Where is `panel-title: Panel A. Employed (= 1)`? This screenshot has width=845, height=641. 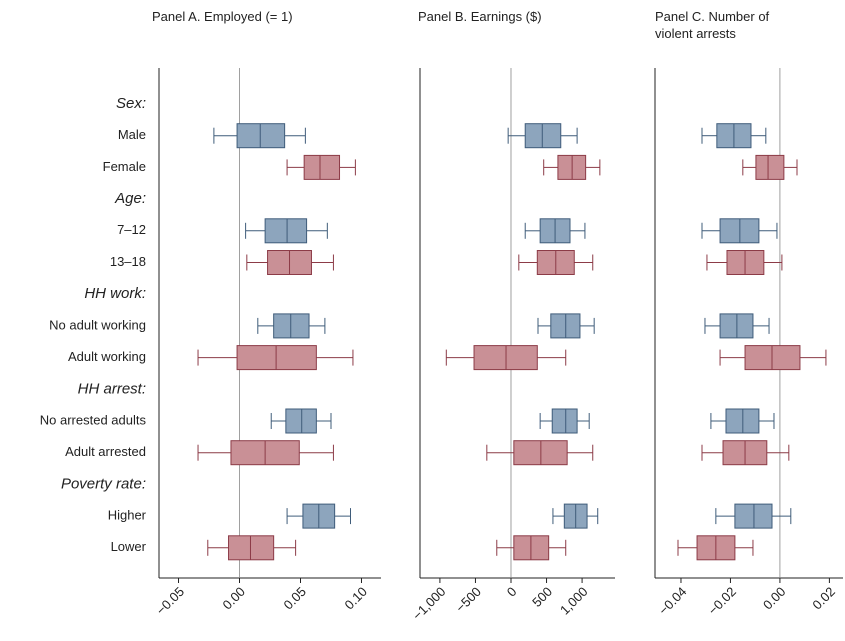
panel-title: Panel A. Employed (= 1) is located at coordinates (222, 16).